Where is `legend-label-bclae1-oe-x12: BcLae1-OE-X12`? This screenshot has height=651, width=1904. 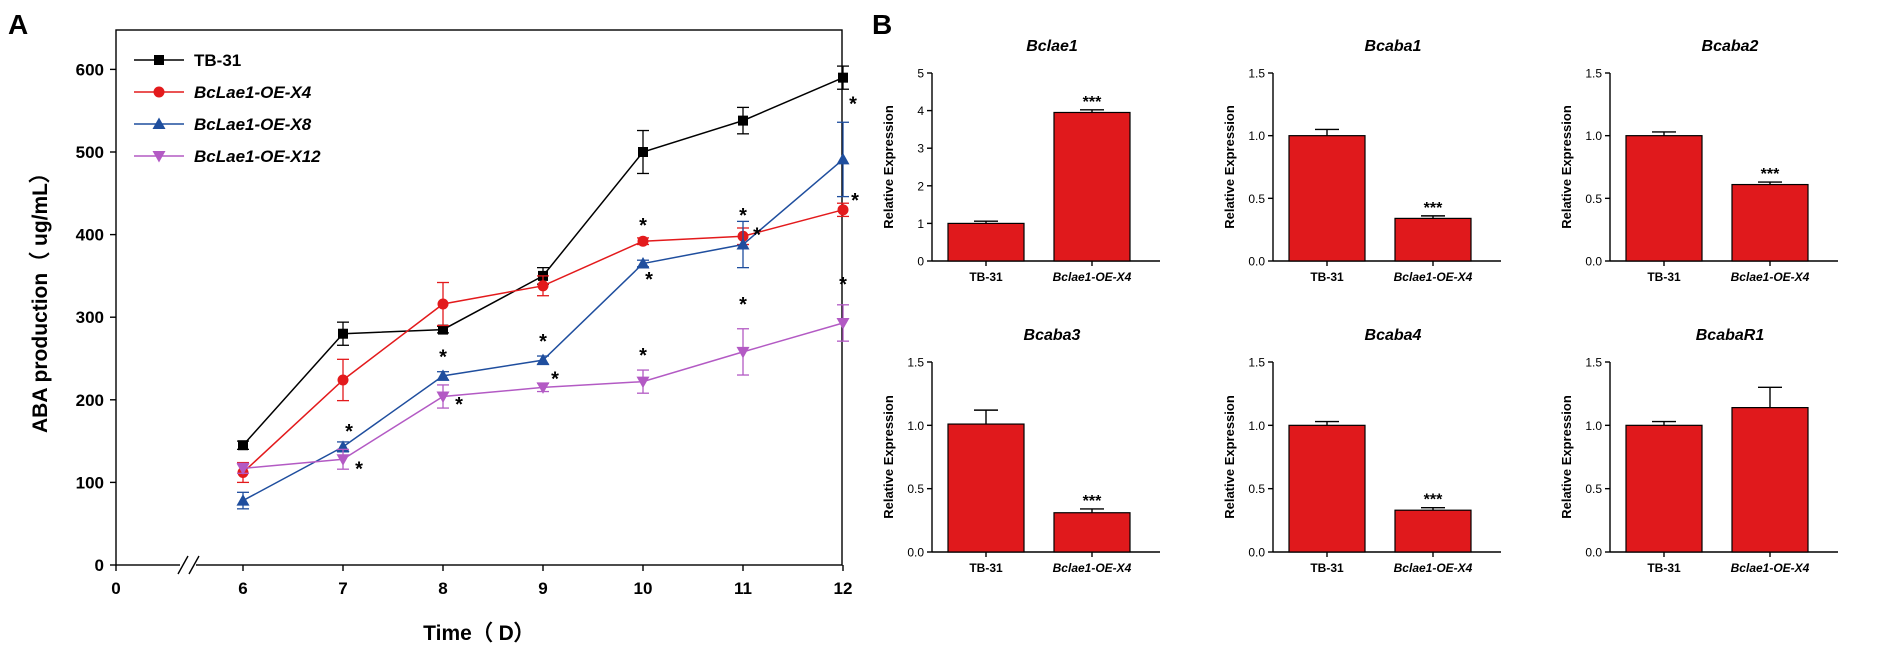 legend-label-bclae1-oe-x12: BcLae1-OE-X12 is located at coordinates (257, 156).